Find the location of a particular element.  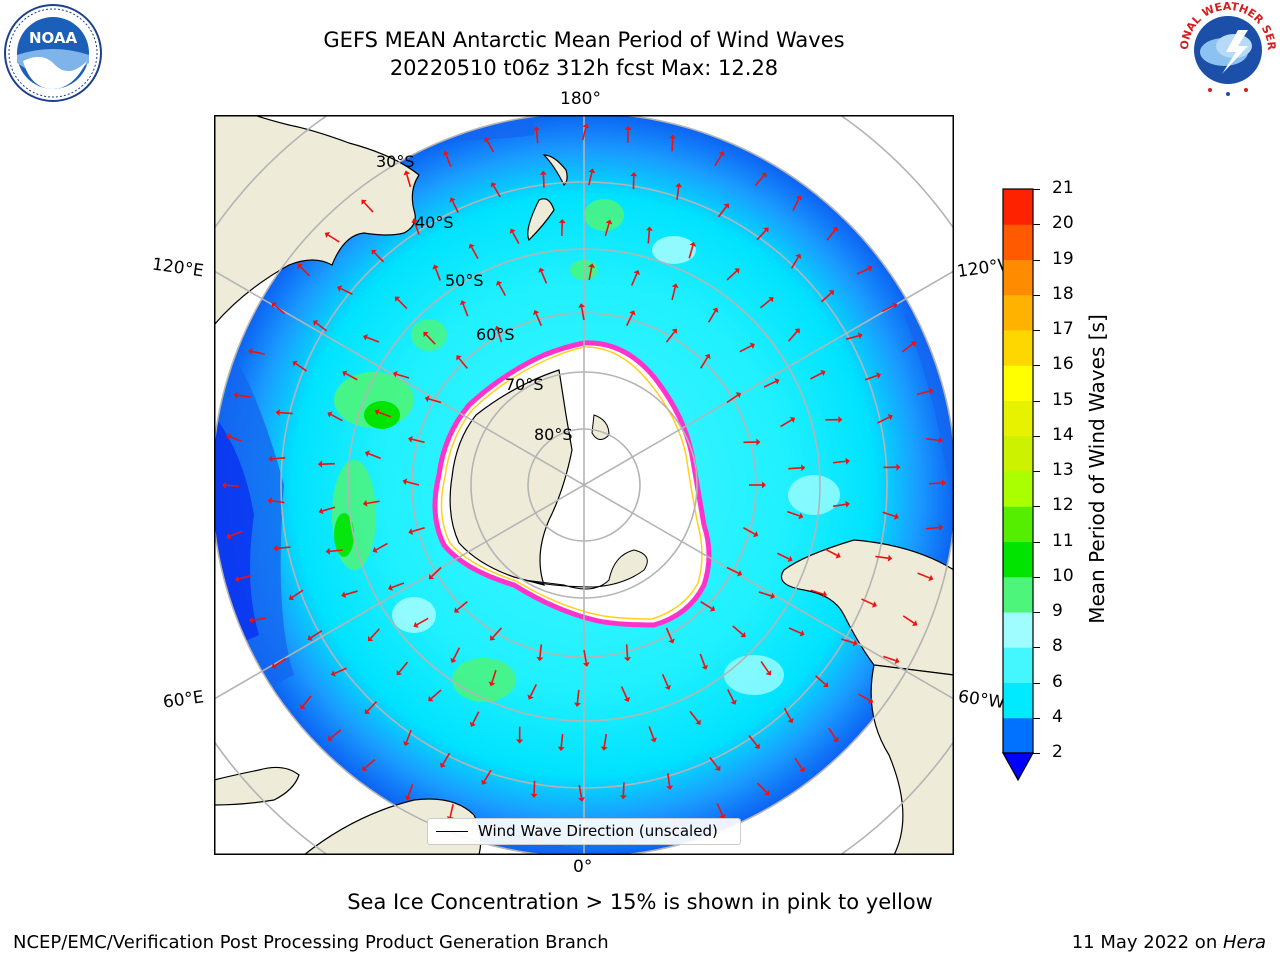

lat-label-30s: 30°S is located at coordinates (395, 161).